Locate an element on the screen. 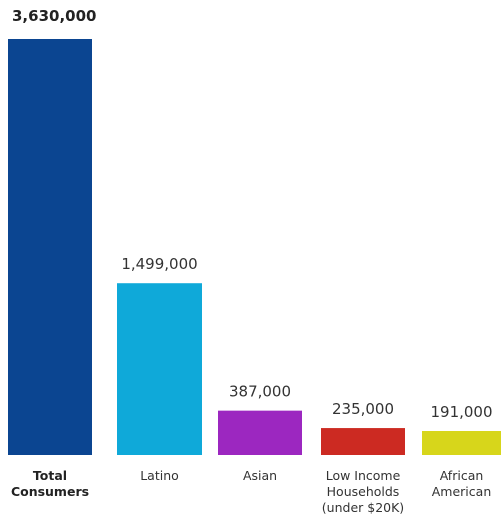 This screenshot has width=501, height=515. category-label-0-0: Total is located at coordinates (50, 475).